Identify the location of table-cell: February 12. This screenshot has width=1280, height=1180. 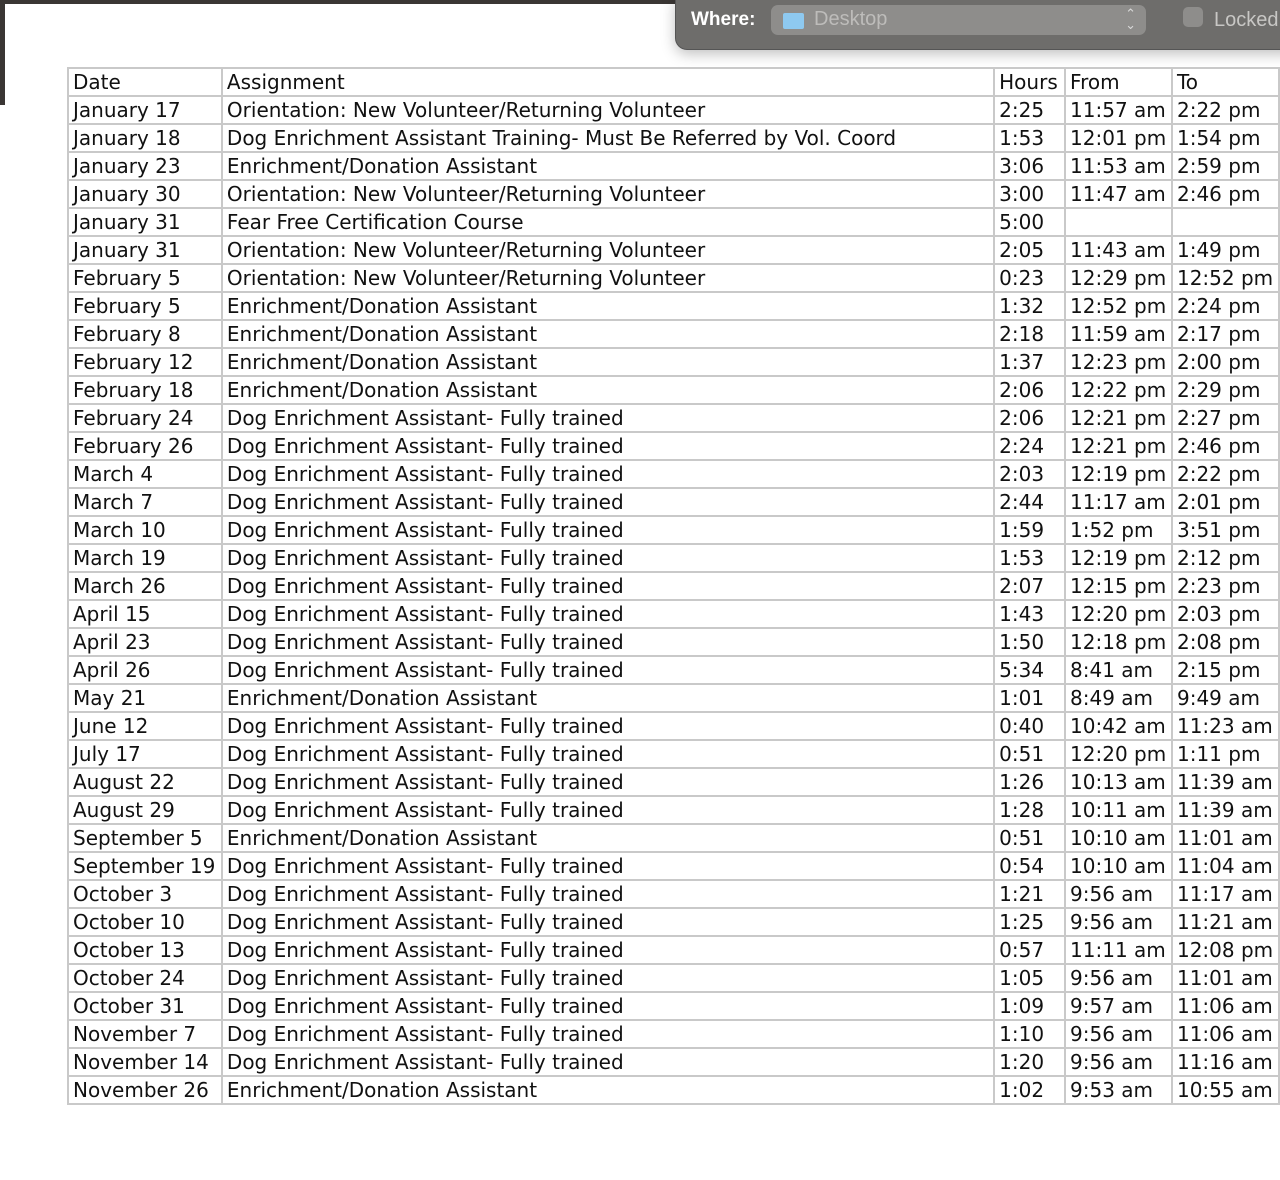
(145, 362).